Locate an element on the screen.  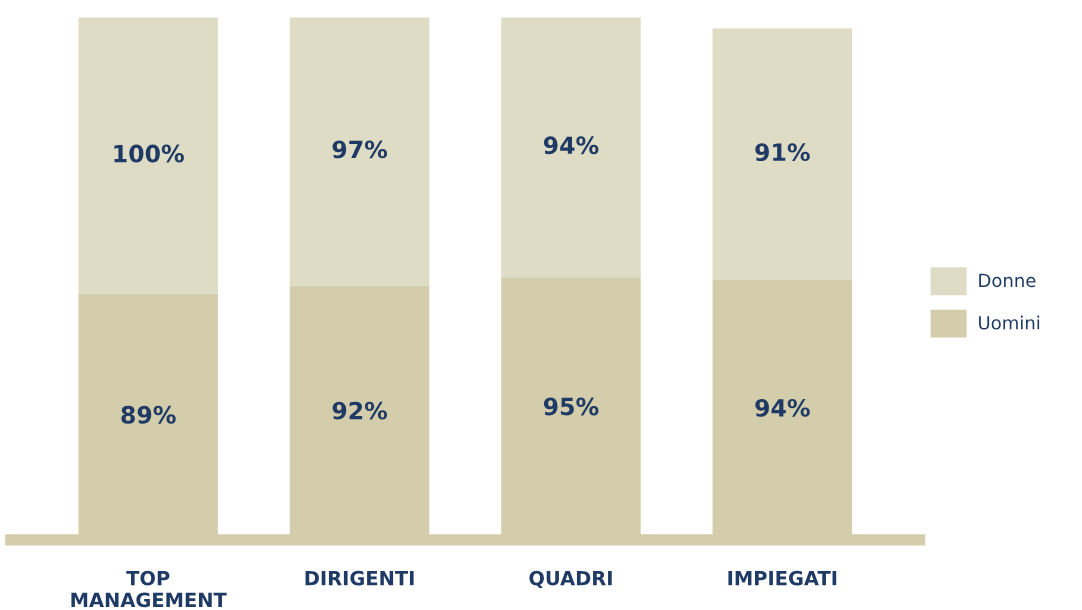
data-label: 89% is located at coordinates (148, 414).